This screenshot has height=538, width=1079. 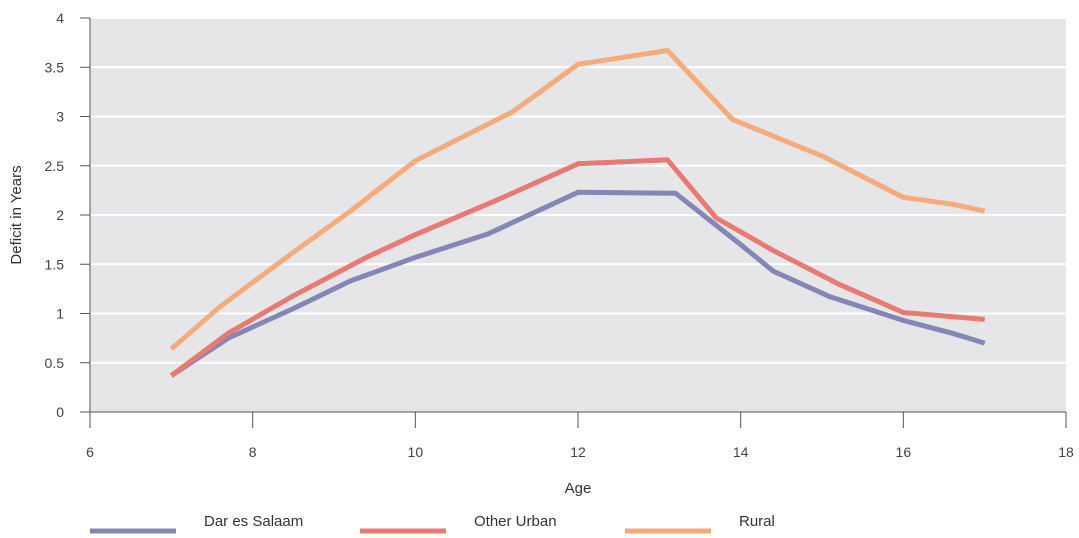 What do you see at coordinates (1066, 452) in the screenshot?
I see `x-tick-label: 18` at bounding box center [1066, 452].